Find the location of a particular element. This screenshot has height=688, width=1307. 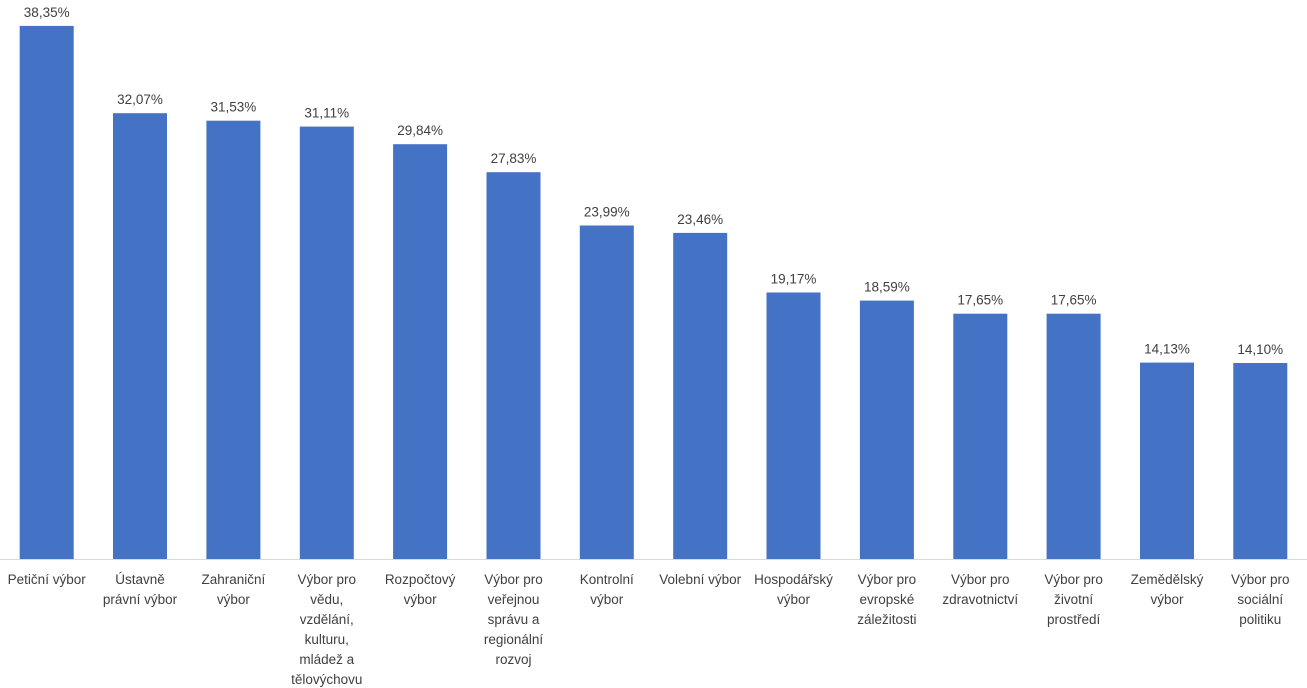

value-label-5: 27,83% is located at coordinates (514, 158).